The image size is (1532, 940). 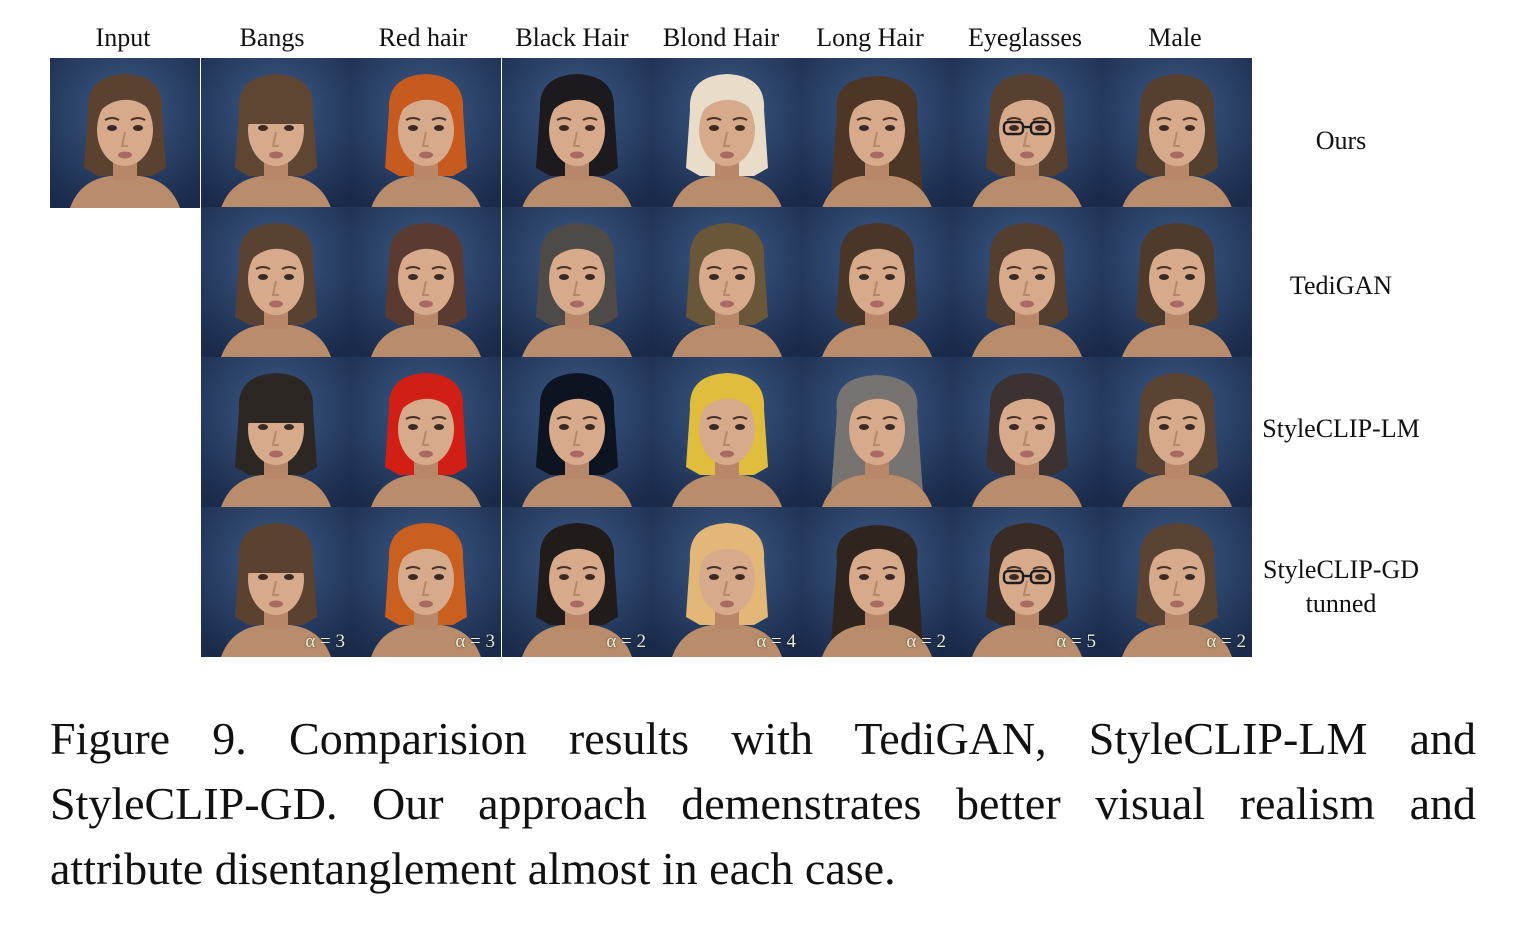 I want to click on column-header-input: Input, so click(x=123, y=37).